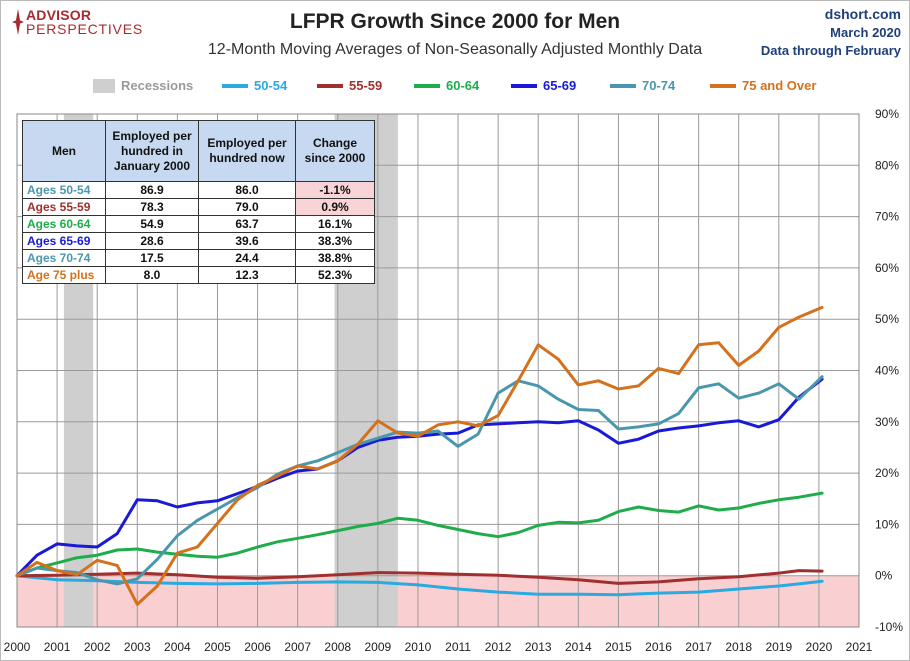 Image resolution: width=910 pixels, height=661 pixels. I want to click on x-tick-label: 2021, so click(859, 647).